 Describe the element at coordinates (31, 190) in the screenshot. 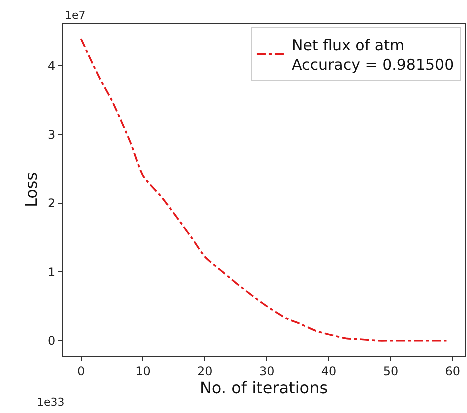

I see `y-axis-title: Loss` at that location.